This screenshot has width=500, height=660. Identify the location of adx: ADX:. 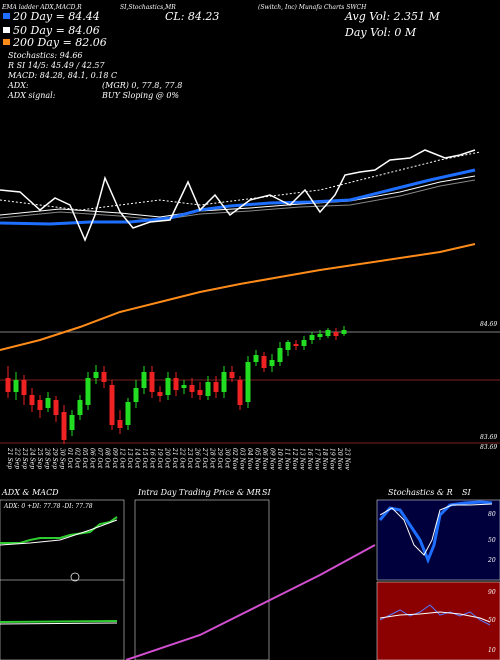
(18, 85).